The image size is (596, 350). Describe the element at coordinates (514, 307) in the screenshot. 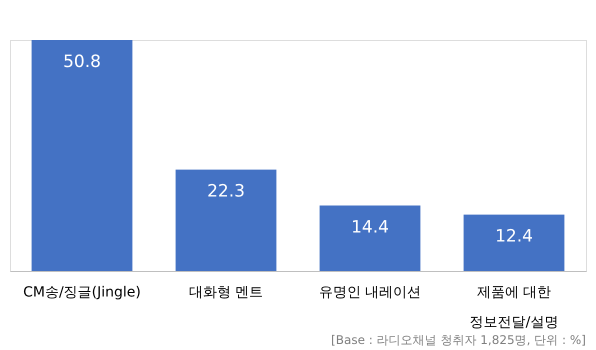

I see `x-tick-label: 제품에 대한 정보전달/설명` at that location.